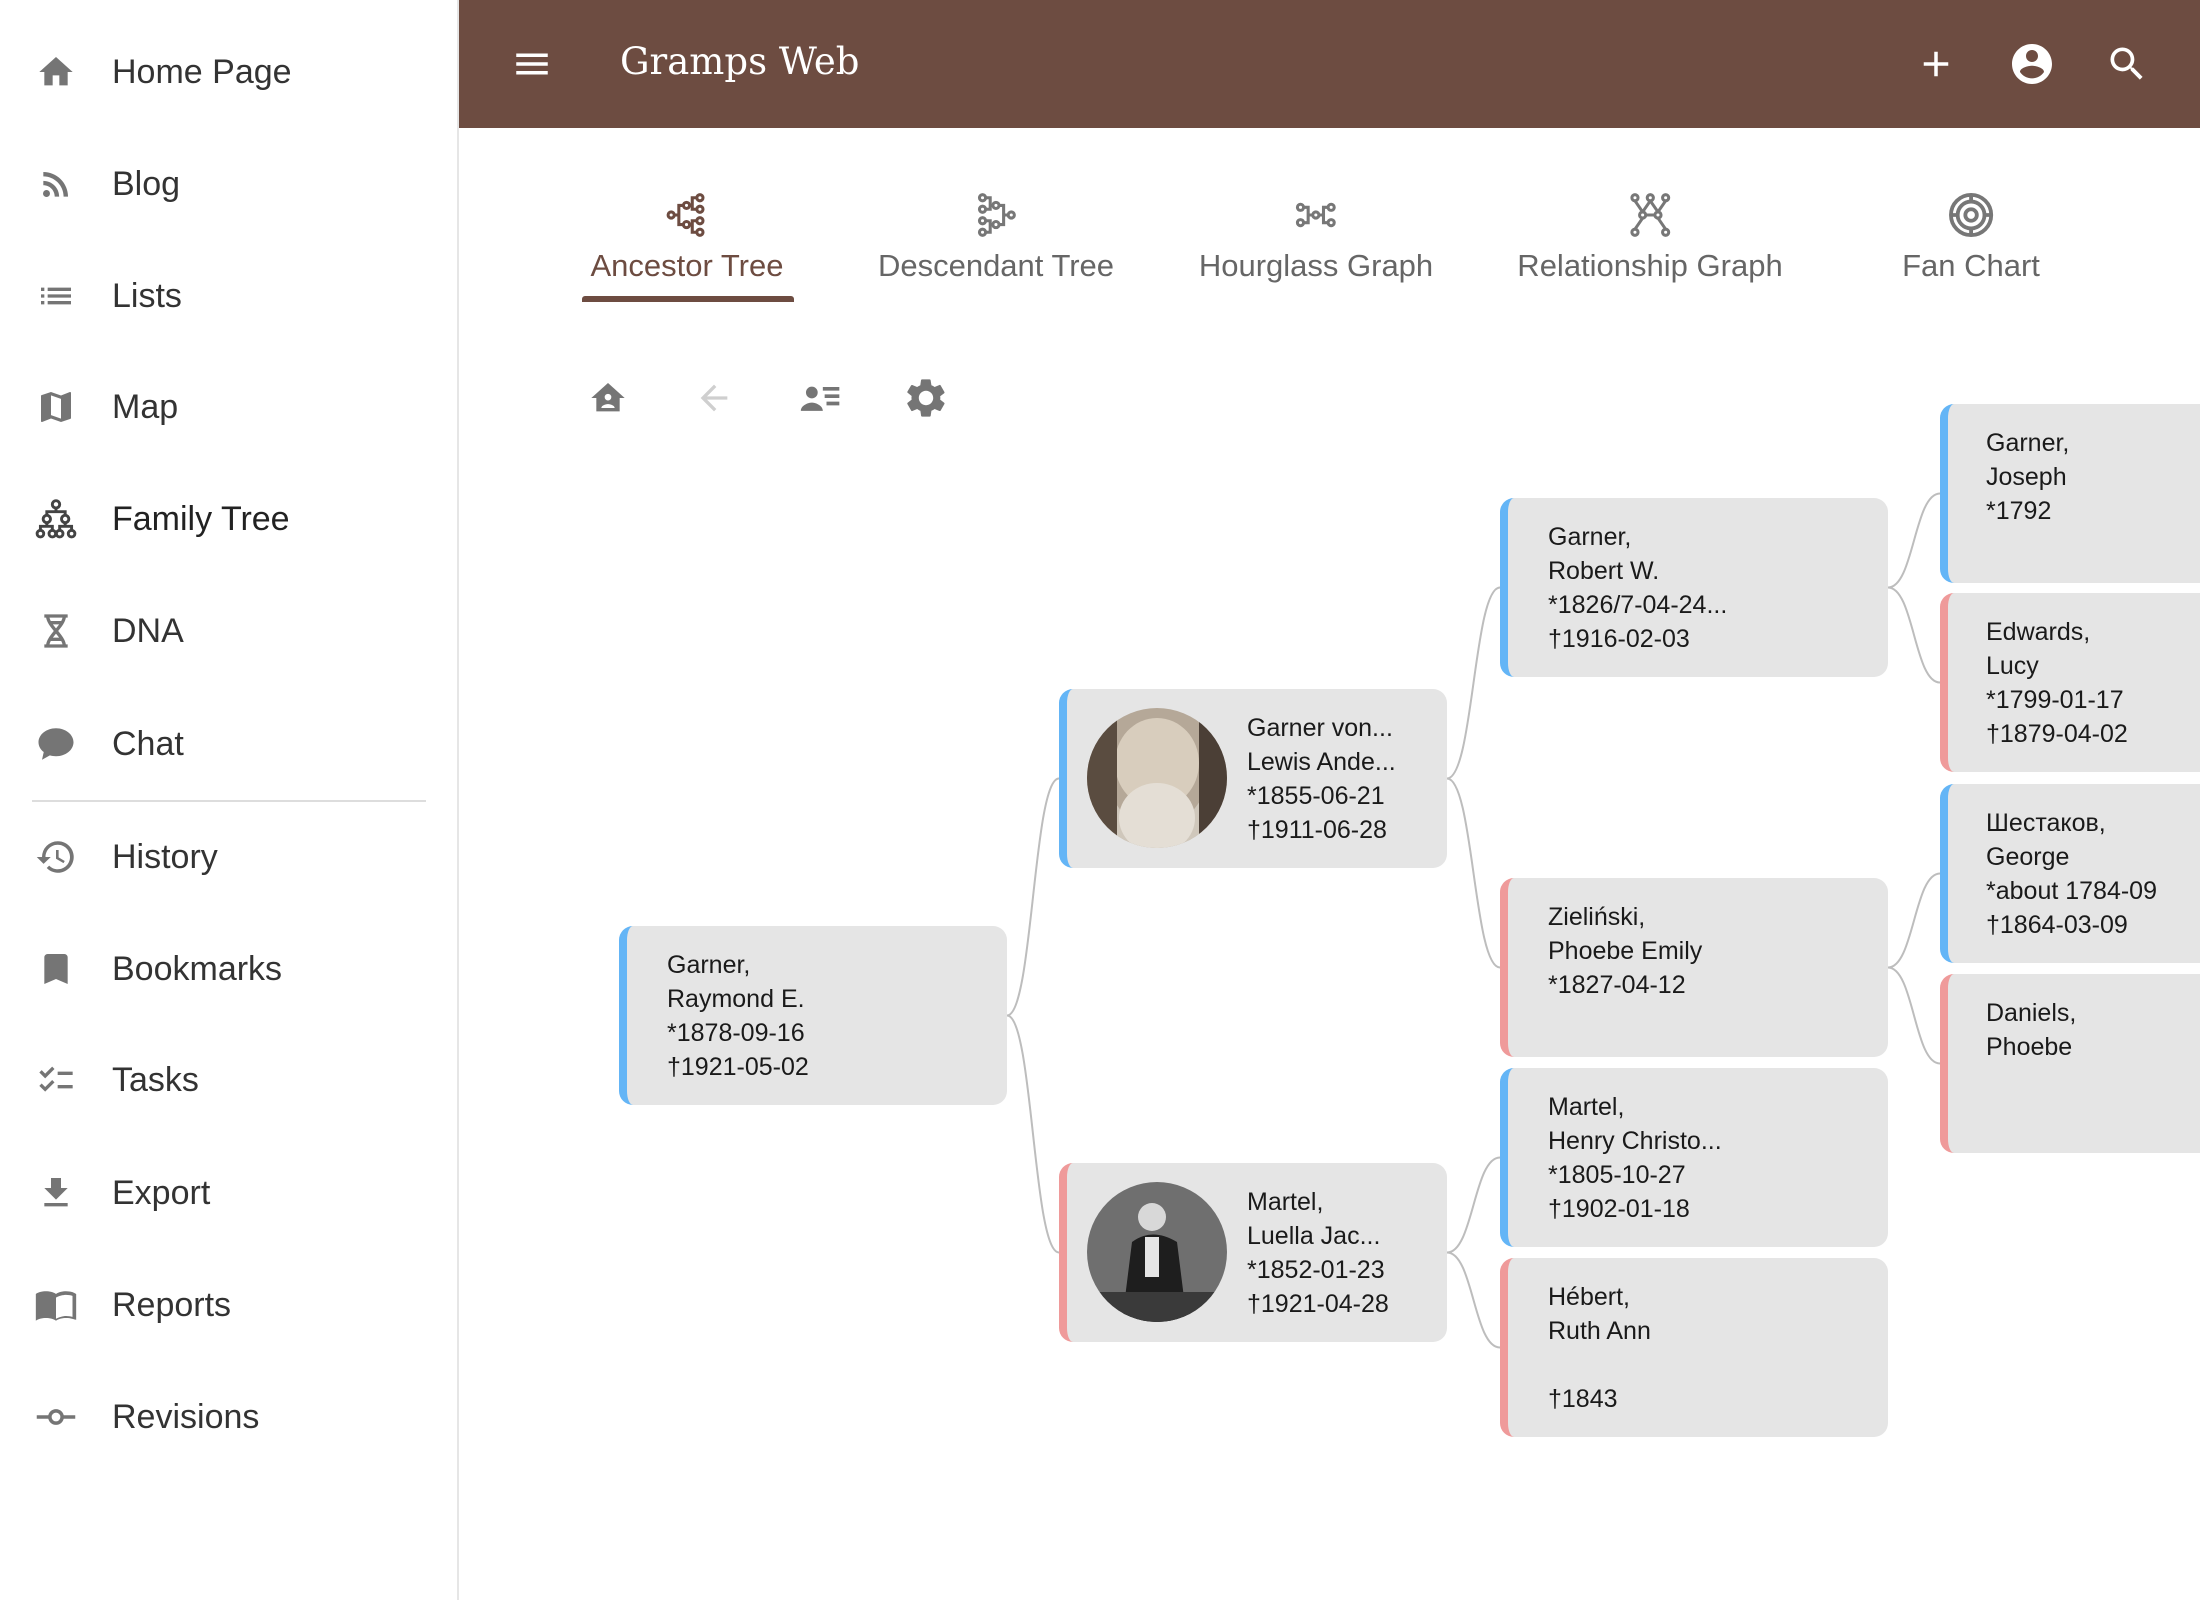  What do you see at coordinates (56, 407) in the screenshot?
I see `map-icon` at bounding box center [56, 407].